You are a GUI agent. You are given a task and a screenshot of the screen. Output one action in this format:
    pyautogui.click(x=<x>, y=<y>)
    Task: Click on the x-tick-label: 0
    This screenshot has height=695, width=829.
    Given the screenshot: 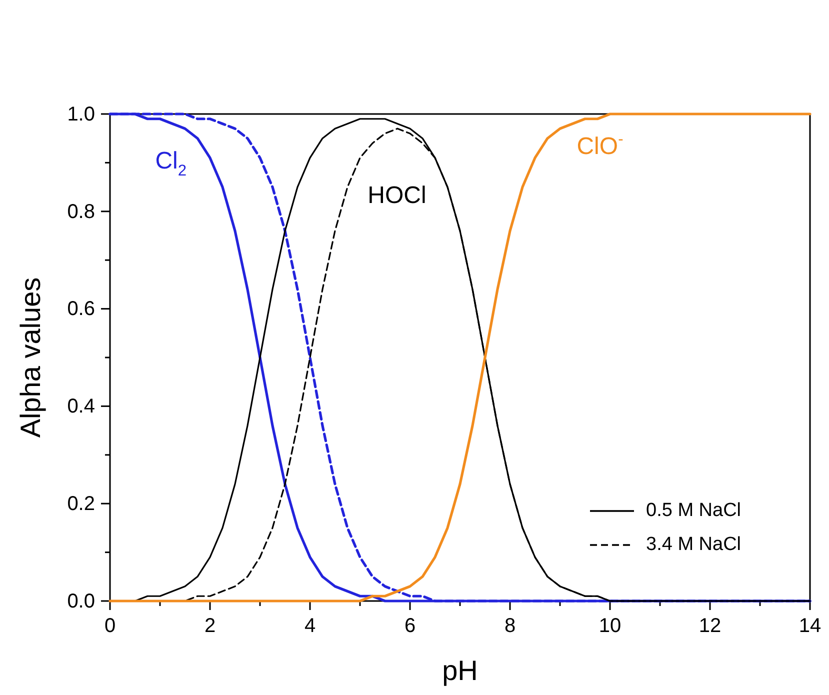 What is the action you would take?
    pyautogui.click(x=110, y=626)
    